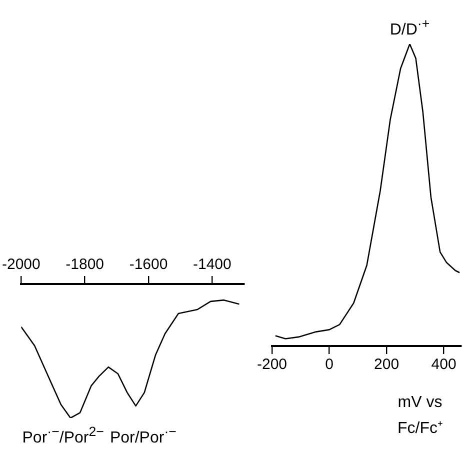 The width and height of the screenshot is (463, 466). Describe the element at coordinates (85, 265) in the screenshot. I see `x-tick-label: -1800` at that location.